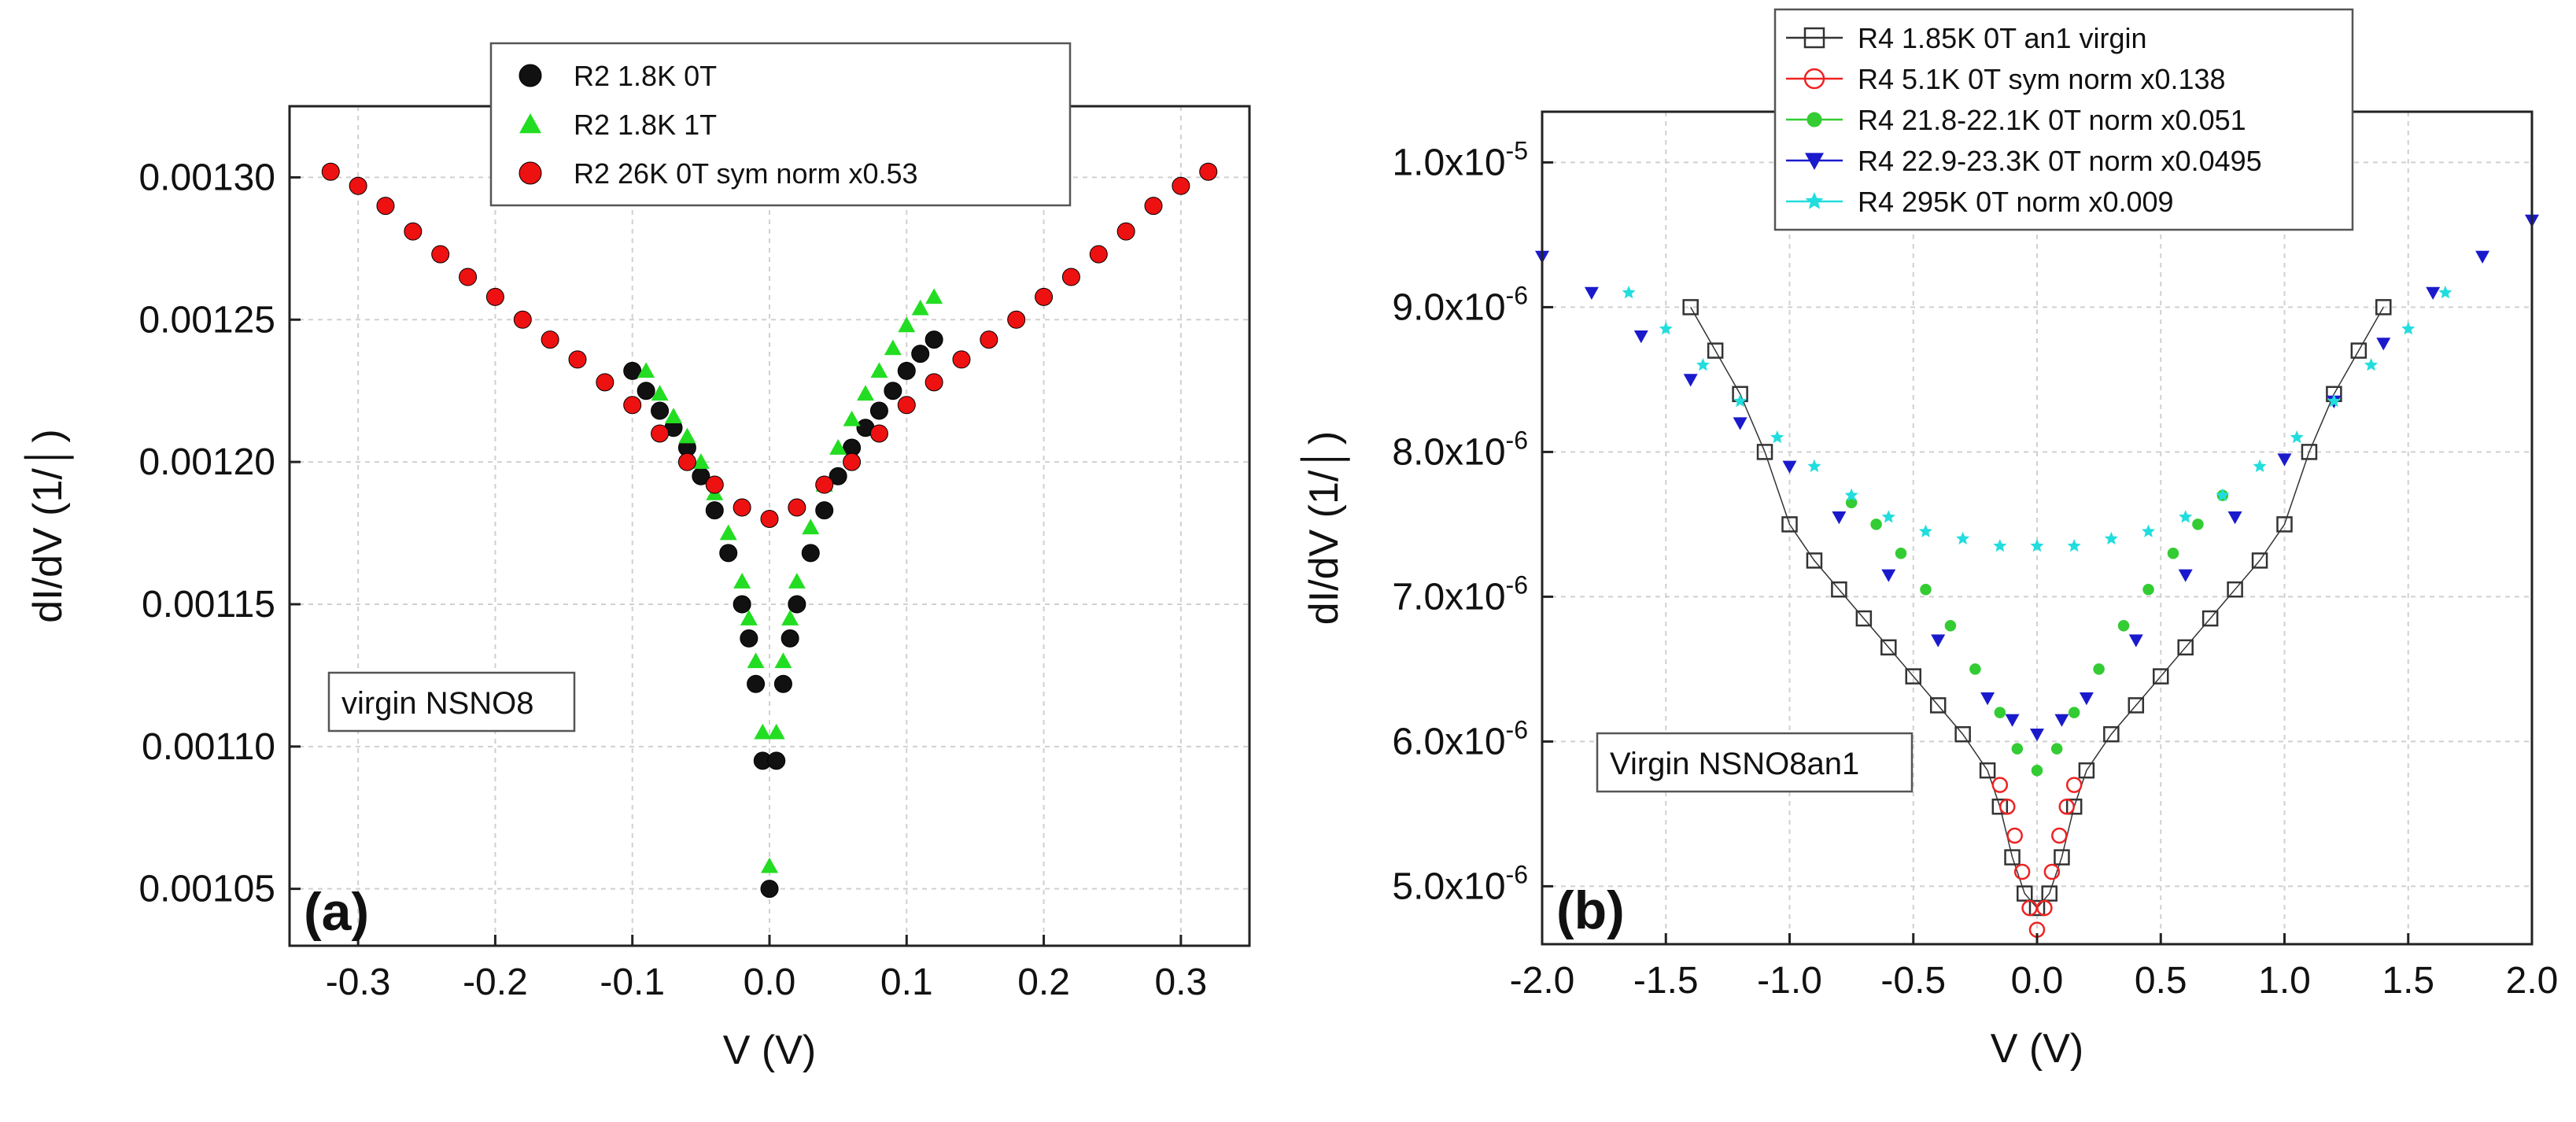 The height and width of the screenshot is (1122, 2576). Describe the element at coordinates (207, 462) in the screenshot. I see `y-tick-label: 0.00120` at that location.